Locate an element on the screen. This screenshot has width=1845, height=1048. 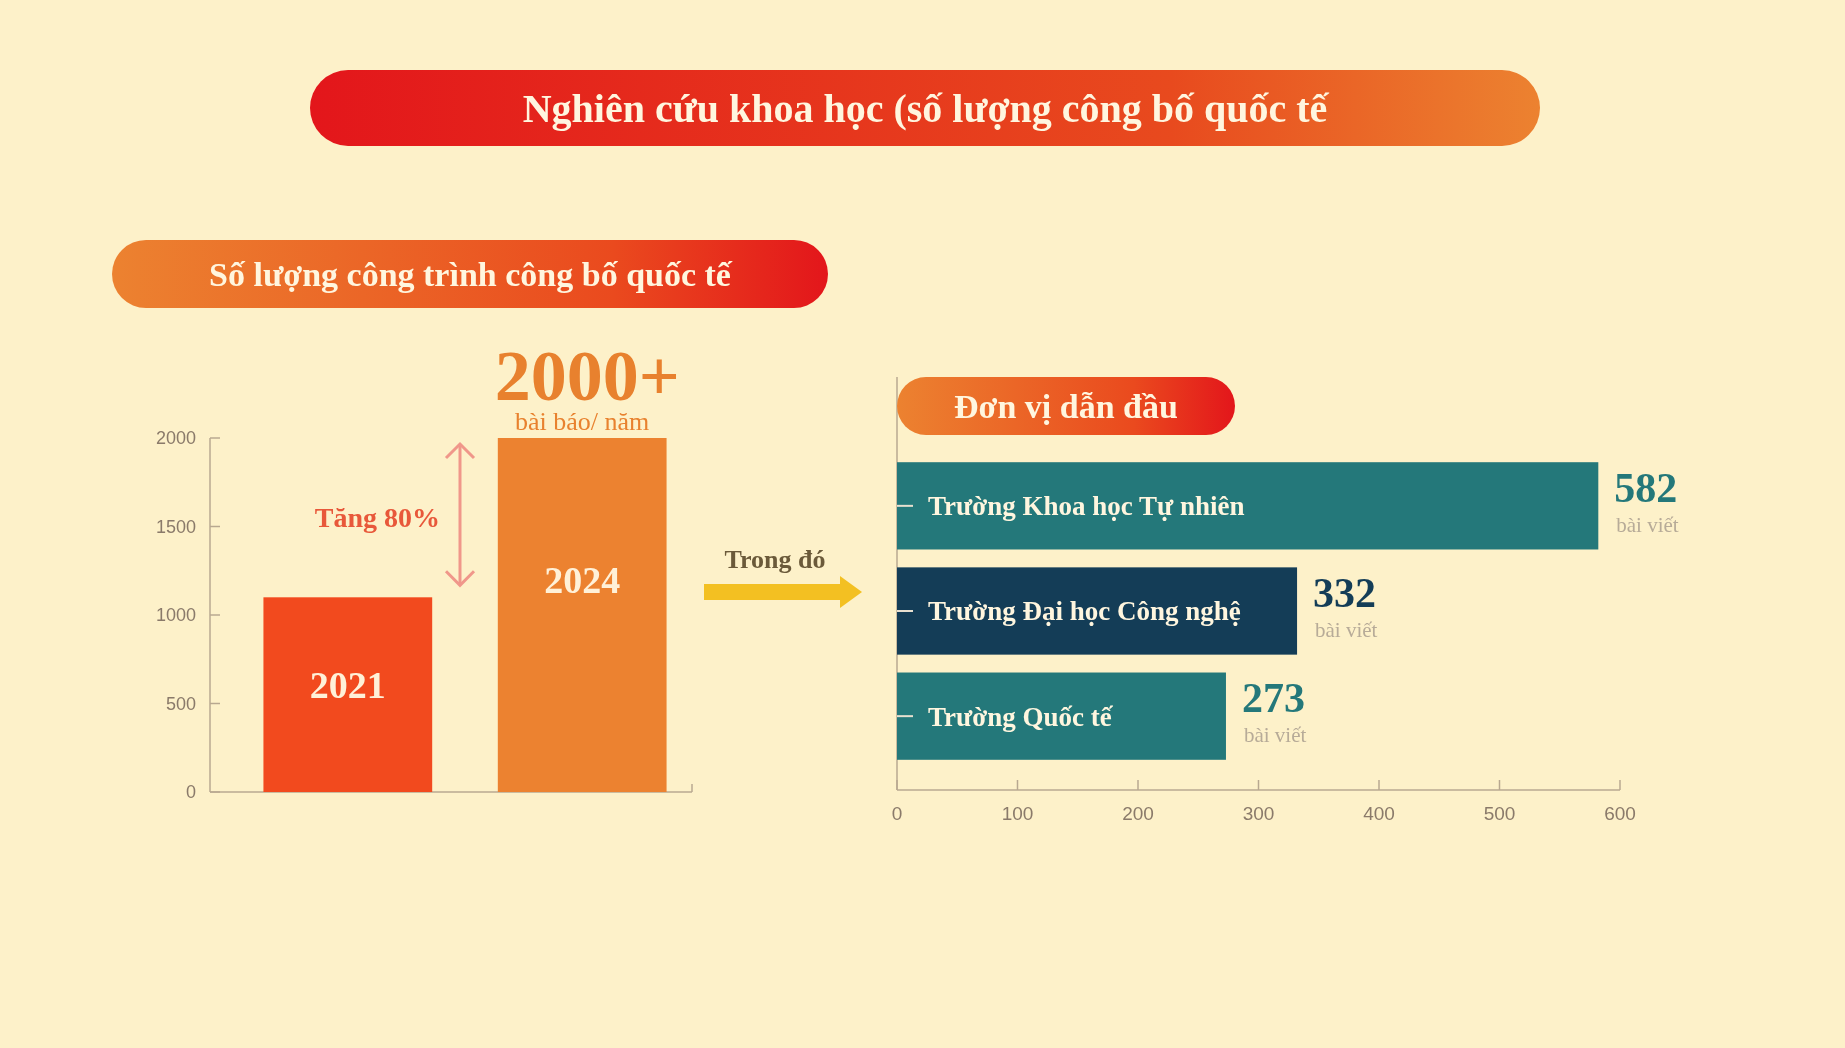
x-tick-label: 200 is located at coordinates (1138, 813).